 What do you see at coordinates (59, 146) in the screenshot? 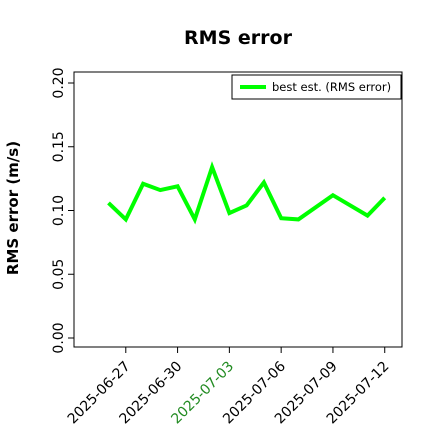
I see `y-tick-label: 0.15` at bounding box center [59, 146].